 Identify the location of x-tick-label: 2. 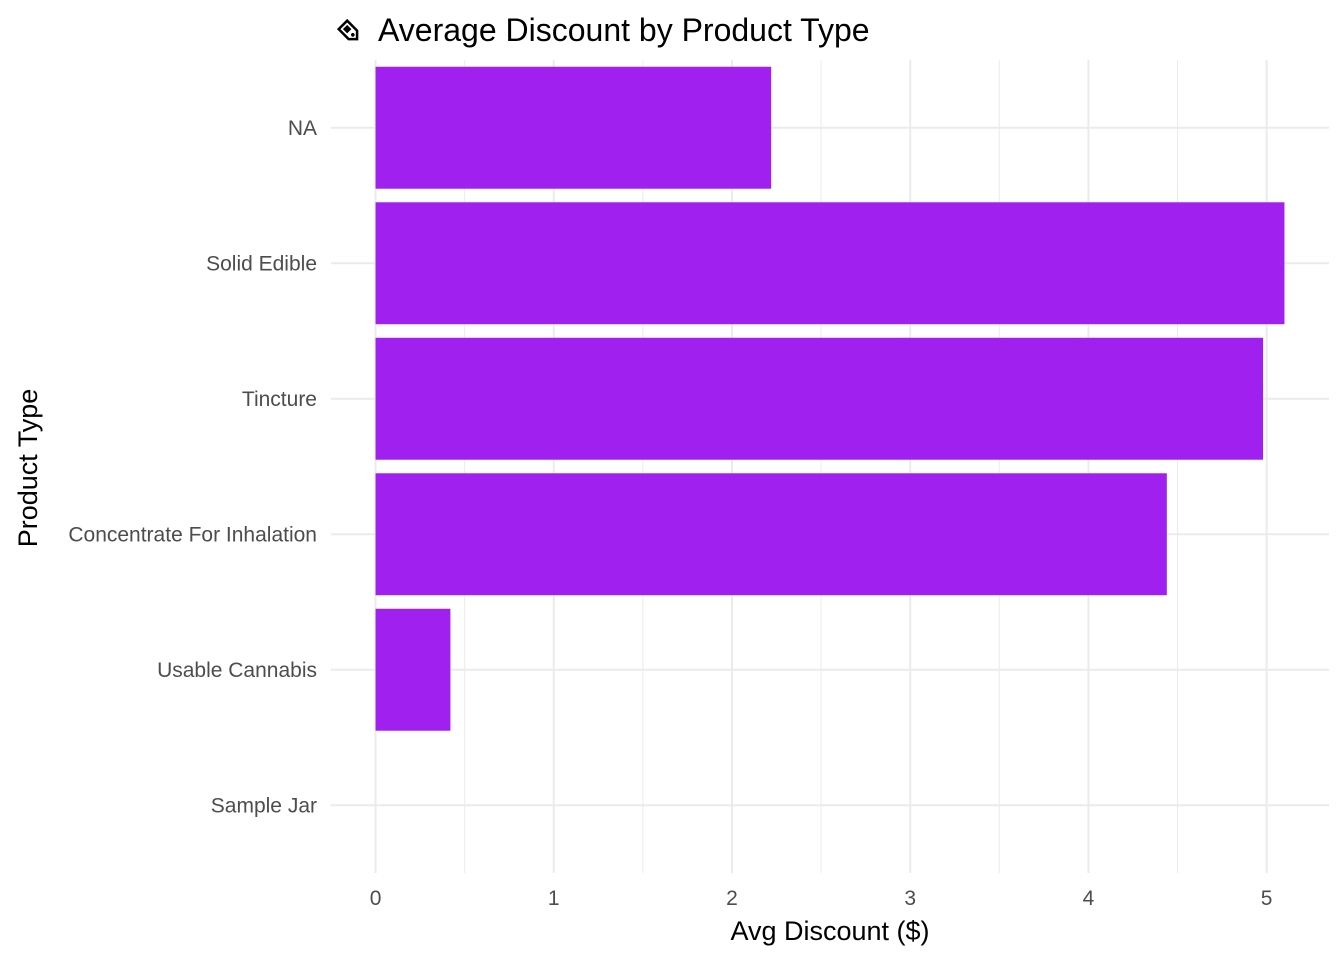
(732, 898).